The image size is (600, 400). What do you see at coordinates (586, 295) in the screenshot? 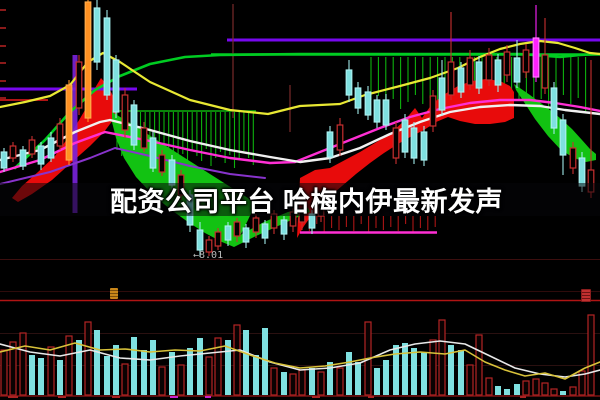
I see `right-signal-marker-icon` at bounding box center [586, 295].